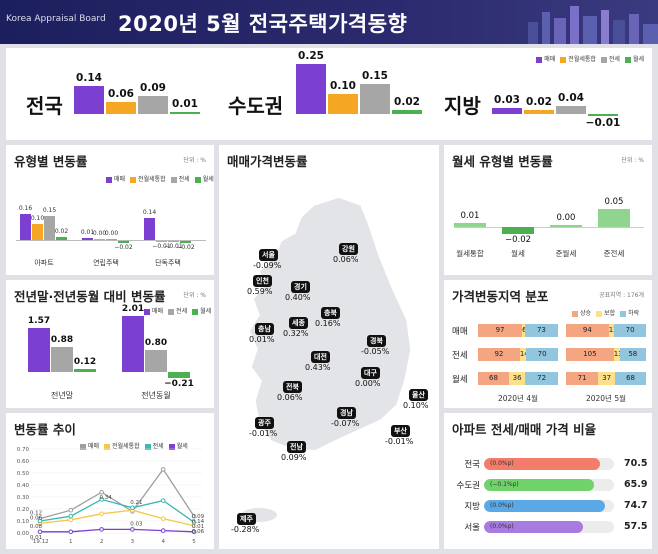 This screenshot has height=554, width=658. Describe the element at coordinates (607, 378) in the screenshot. I see `dist-segment: 37` at that location.